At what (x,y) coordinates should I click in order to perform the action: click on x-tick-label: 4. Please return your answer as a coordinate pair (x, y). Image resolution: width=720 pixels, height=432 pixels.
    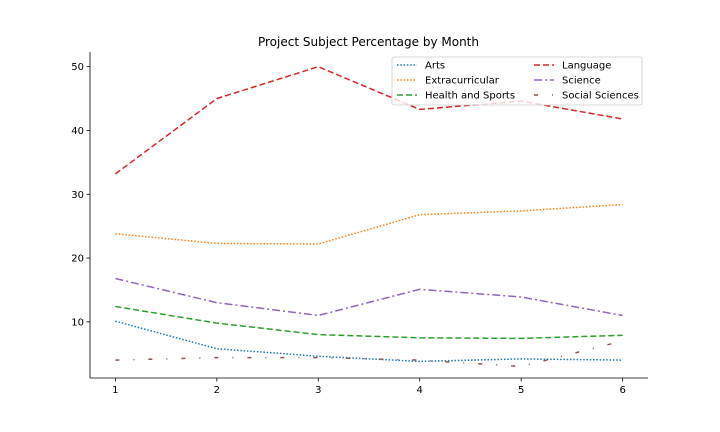
    Looking at the image, I should click on (420, 390).